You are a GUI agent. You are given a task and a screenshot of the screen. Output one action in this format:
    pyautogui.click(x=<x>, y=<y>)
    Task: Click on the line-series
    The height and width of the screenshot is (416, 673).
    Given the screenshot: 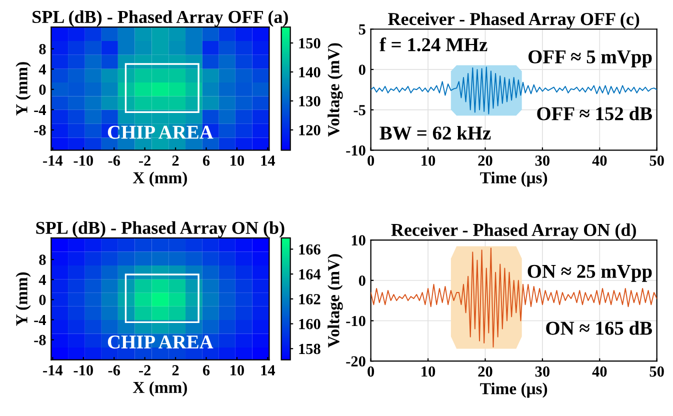 What is the action you would take?
    pyautogui.click(x=513, y=298)
    